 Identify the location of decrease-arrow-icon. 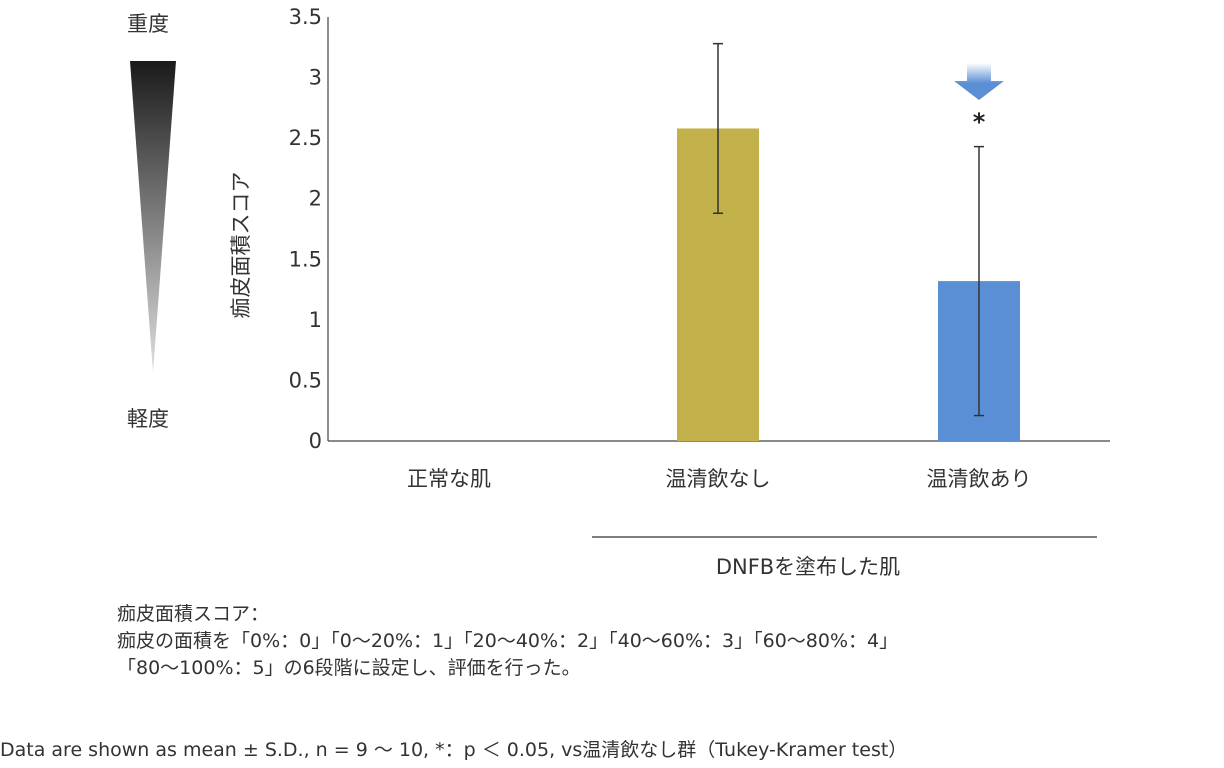
(979, 81).